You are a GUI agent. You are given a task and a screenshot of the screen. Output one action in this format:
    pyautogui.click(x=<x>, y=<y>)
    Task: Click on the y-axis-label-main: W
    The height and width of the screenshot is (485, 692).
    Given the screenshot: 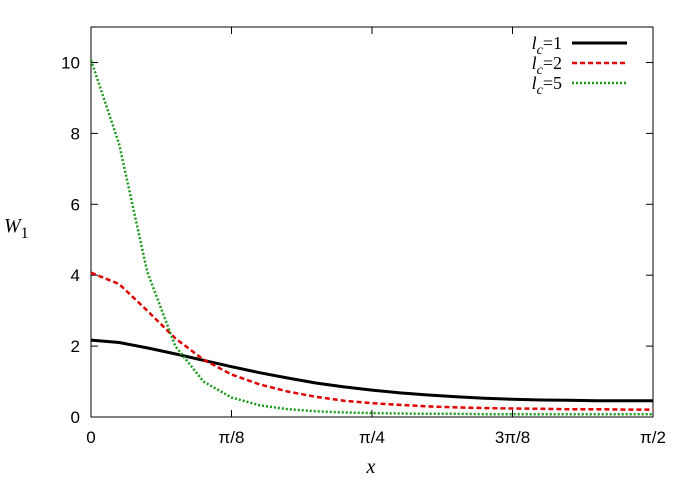 What is the action you would take?
    pyautogui.click(x=13, y=226)
    